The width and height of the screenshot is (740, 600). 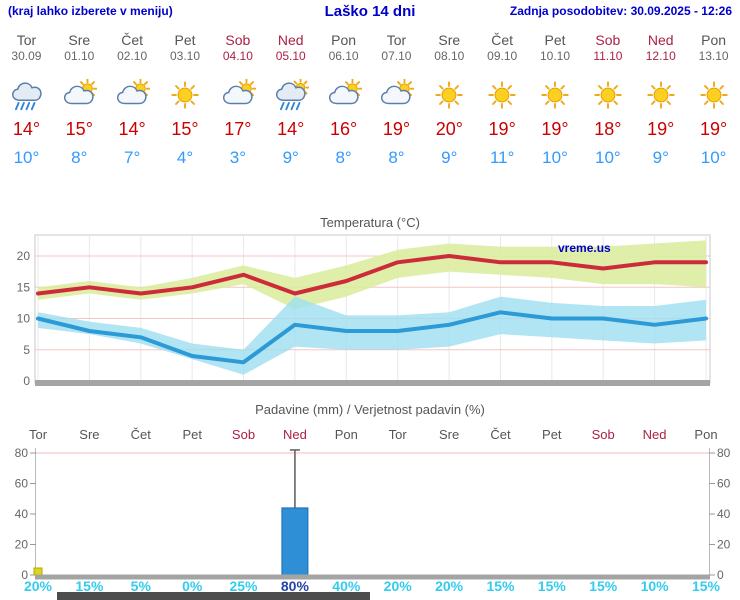 What do you see at coordinates (26, 129) in the screenshot?
I see `max-temp: 14°` at bounding box center [26, 129].